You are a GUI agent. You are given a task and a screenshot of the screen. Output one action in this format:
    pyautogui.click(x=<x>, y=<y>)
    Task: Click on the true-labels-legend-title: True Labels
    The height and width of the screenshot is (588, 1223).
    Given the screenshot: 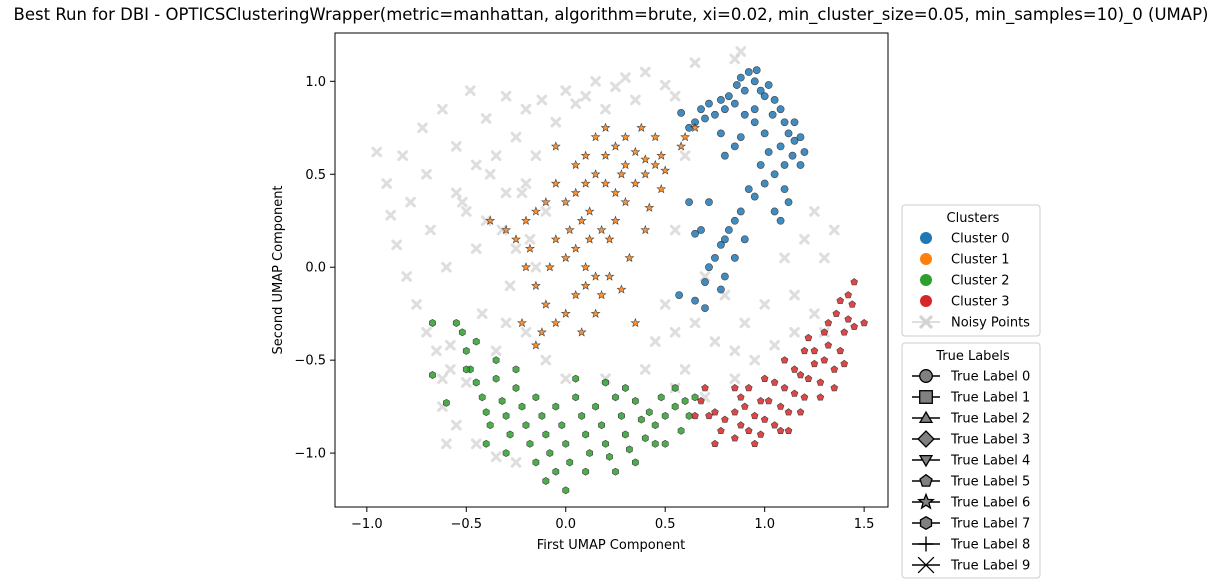 What is the action you would take?
    pyautogui.click(x=972, y=356)
    